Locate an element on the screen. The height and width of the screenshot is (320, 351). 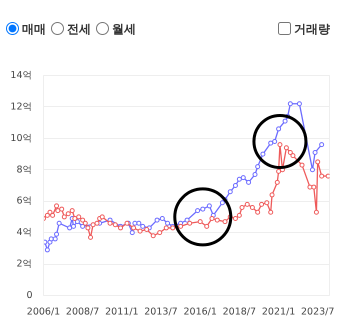
x-tick-label: 2008/7 is located at coordinates (83, 312).